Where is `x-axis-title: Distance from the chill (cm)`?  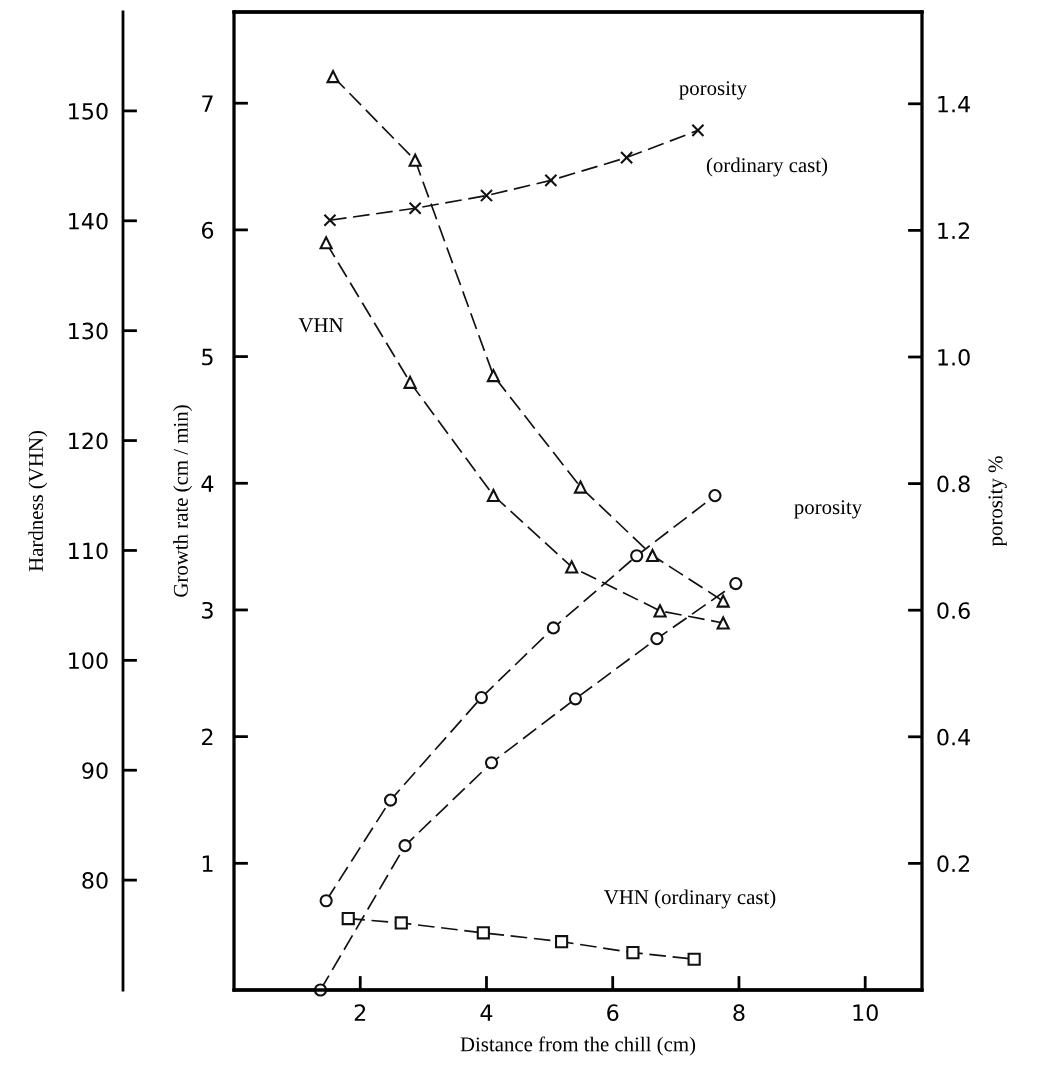
x-axis-title: Distance from the chill (cm) is located at coordinates (578, 1046).